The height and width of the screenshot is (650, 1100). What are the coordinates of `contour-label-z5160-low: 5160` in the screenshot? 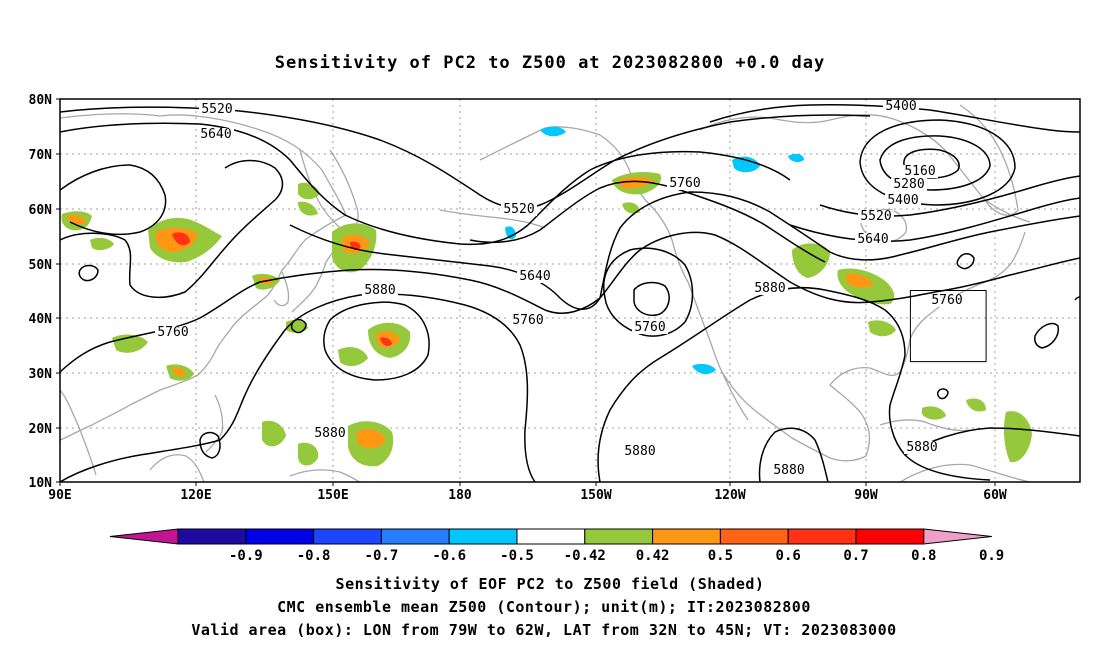 It's located at (919, 171).